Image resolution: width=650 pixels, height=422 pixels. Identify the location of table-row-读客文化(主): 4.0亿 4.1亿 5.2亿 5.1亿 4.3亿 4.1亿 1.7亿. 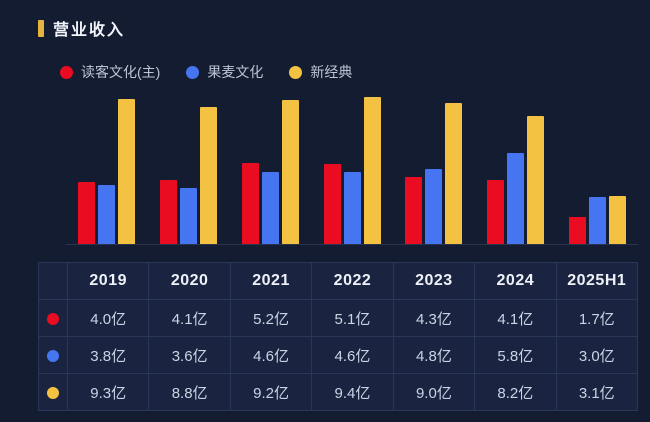
(338, 318).